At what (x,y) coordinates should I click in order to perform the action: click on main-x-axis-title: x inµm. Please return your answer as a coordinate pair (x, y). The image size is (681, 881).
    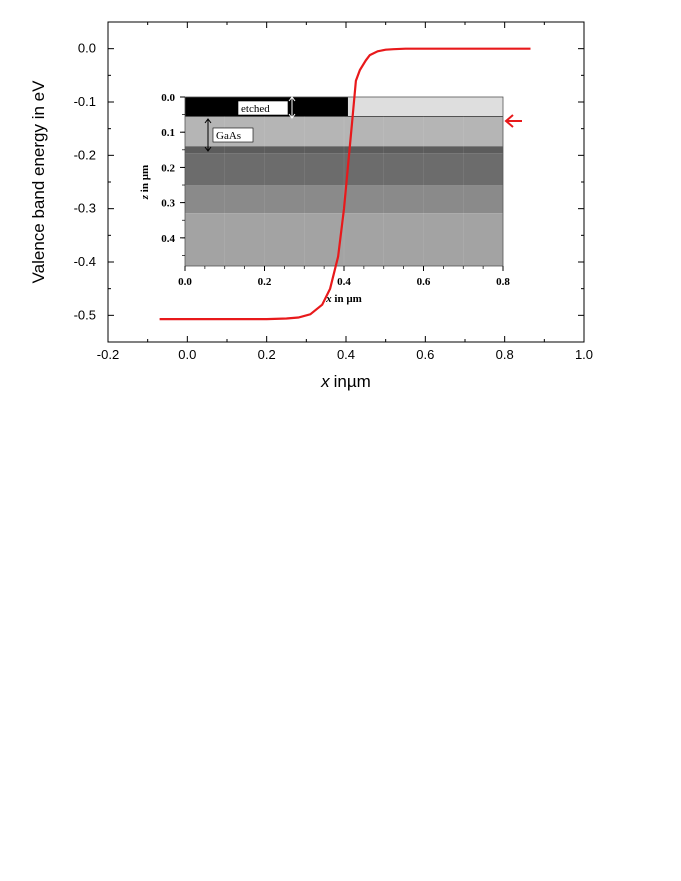
    Looking at the image, I should click on (345, 381).